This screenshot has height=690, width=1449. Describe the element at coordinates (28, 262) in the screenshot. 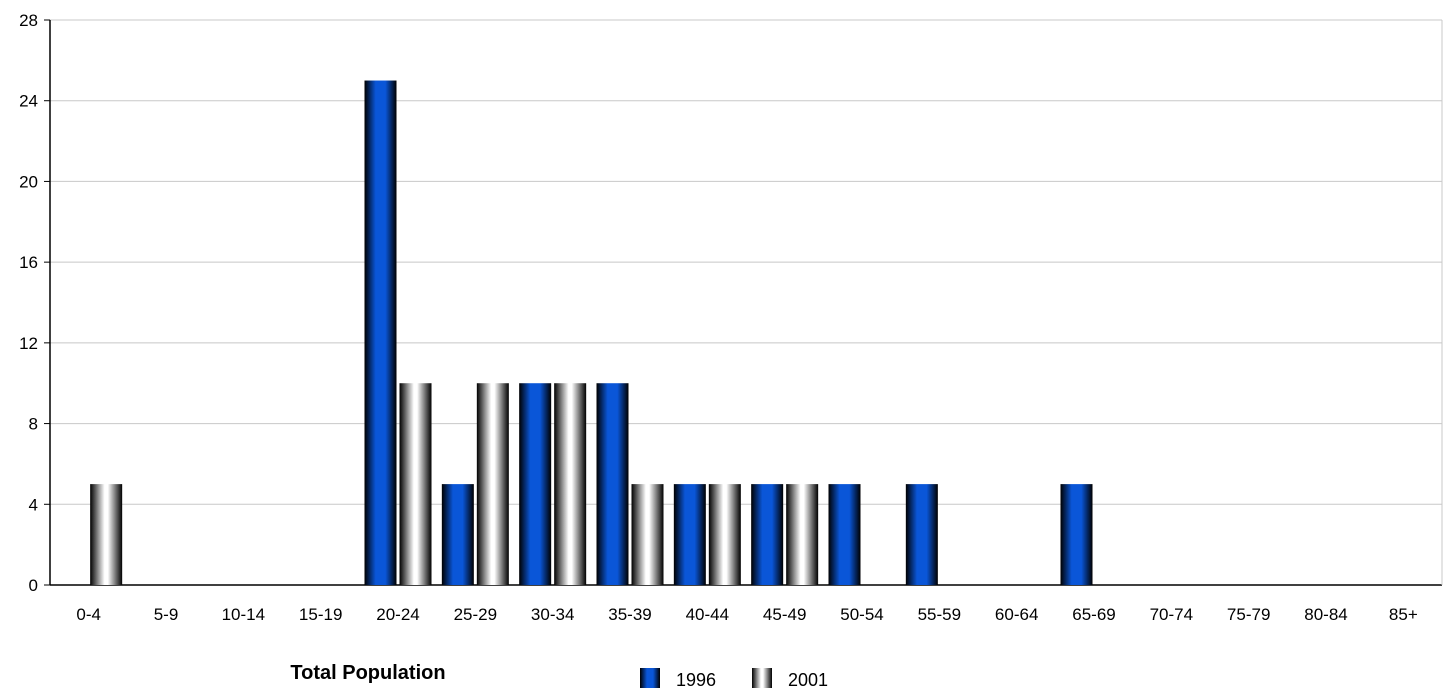

I see `y-tick-label: 16` at that location.